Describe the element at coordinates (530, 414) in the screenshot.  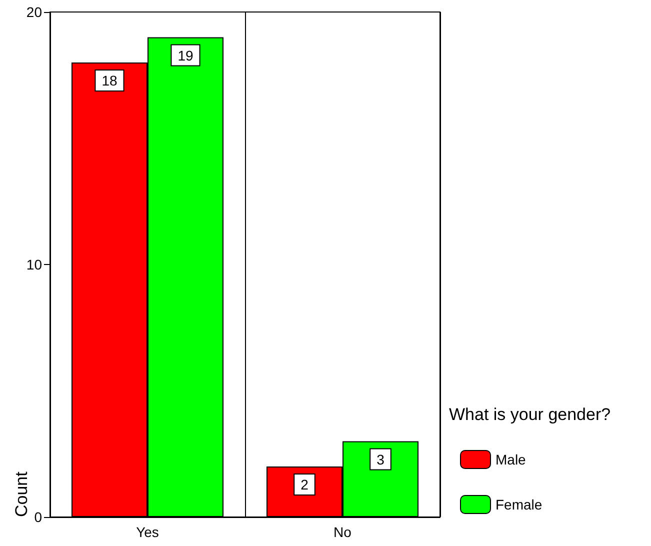
I see `legend-title: What is your gender?` at that location.